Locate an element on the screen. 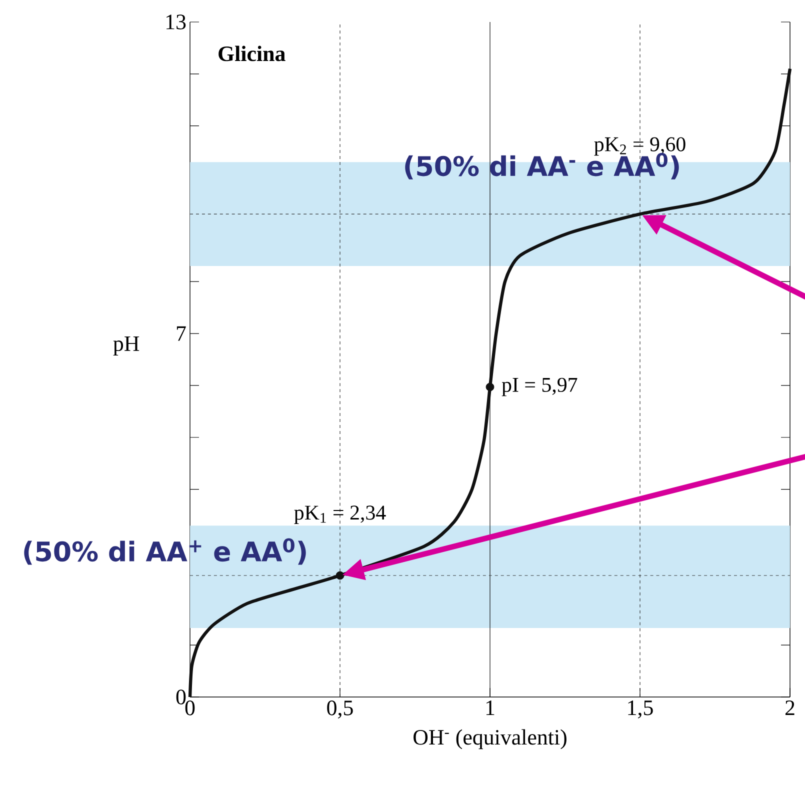 Image resolution: width=805 pixels, height=788 pixels. y-tick-label: 7 is located at coordinates (181, 333).